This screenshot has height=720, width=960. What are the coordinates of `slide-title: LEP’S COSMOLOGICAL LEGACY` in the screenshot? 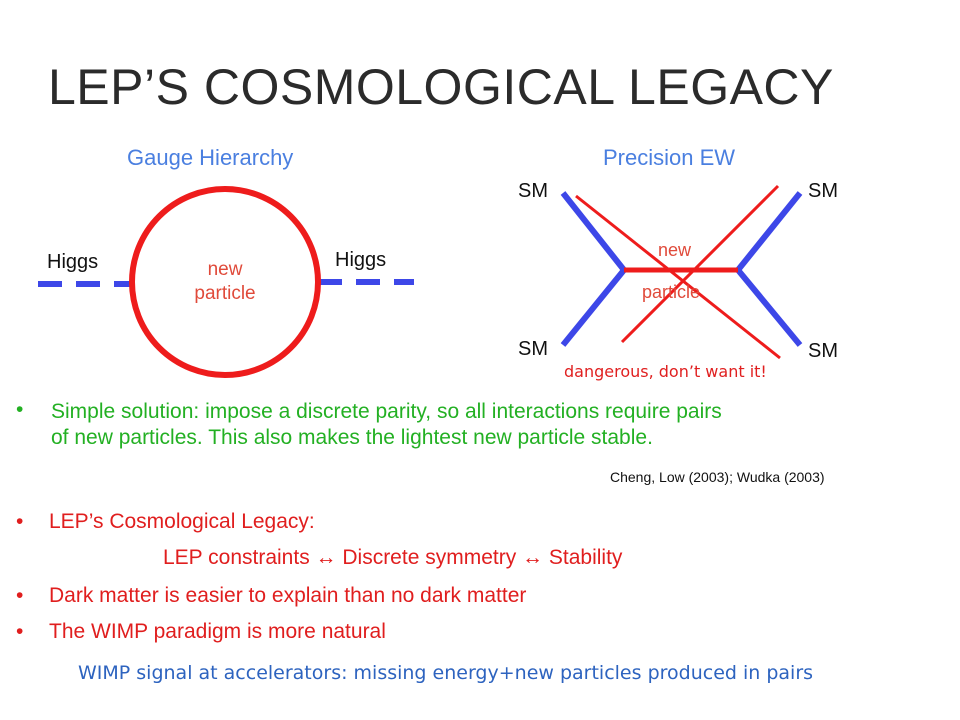 It's located at (441, 87).